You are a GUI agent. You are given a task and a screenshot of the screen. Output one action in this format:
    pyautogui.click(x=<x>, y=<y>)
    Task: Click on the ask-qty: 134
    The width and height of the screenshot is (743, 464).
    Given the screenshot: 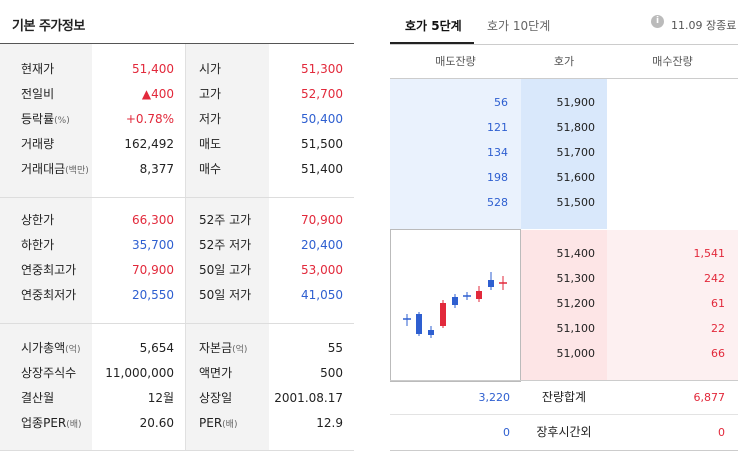 What is the action you would take?
    pyautogui.click(x=497, y=152)
    